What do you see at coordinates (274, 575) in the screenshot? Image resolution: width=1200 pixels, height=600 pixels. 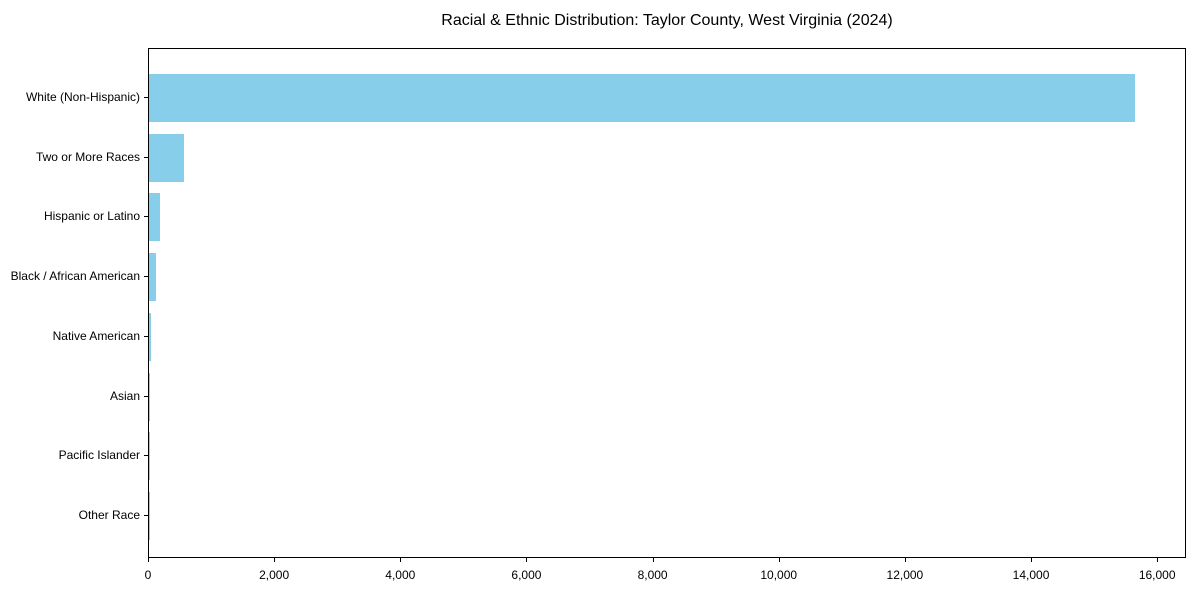 I see `x-tick-label: 2,000` at bounding box center [274, 575].